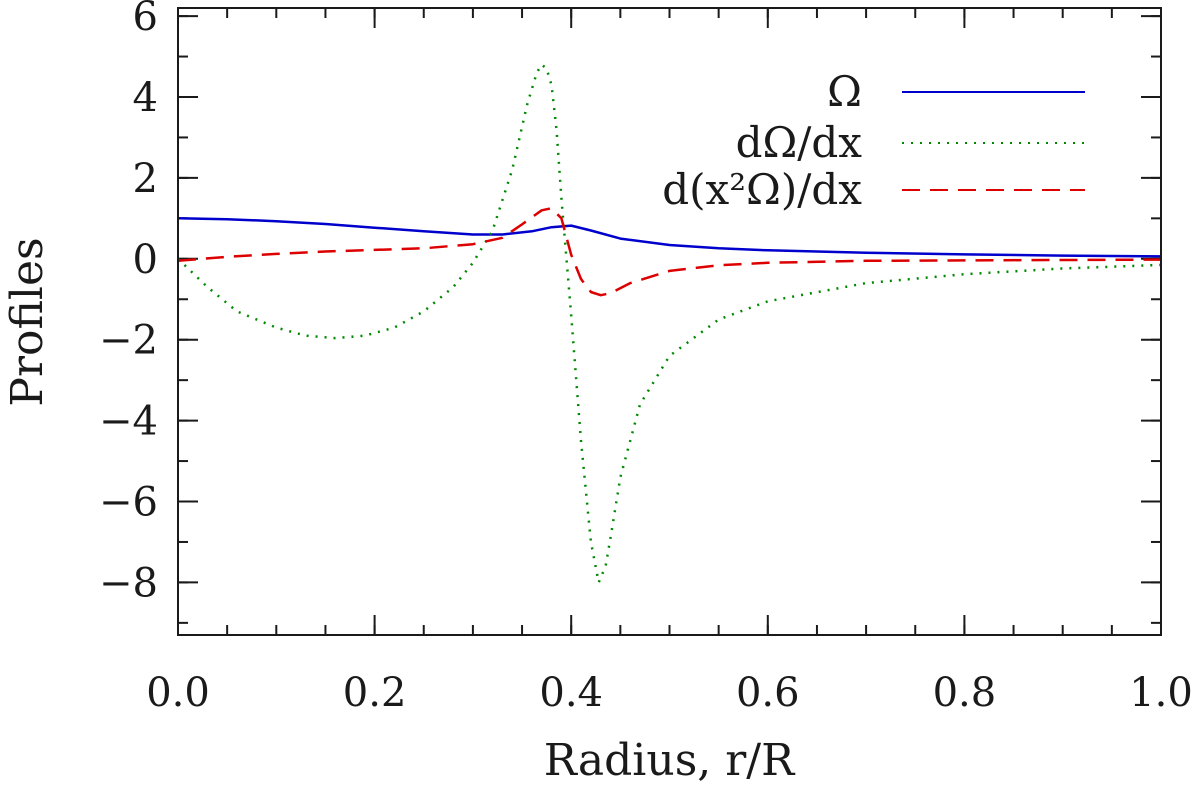 This screenshot has width=1200, height=790. What do you see at coordinates (768, 693) in the screenshot?
I see `x-tick-label: 0.6` at bounding box center [768, 693].